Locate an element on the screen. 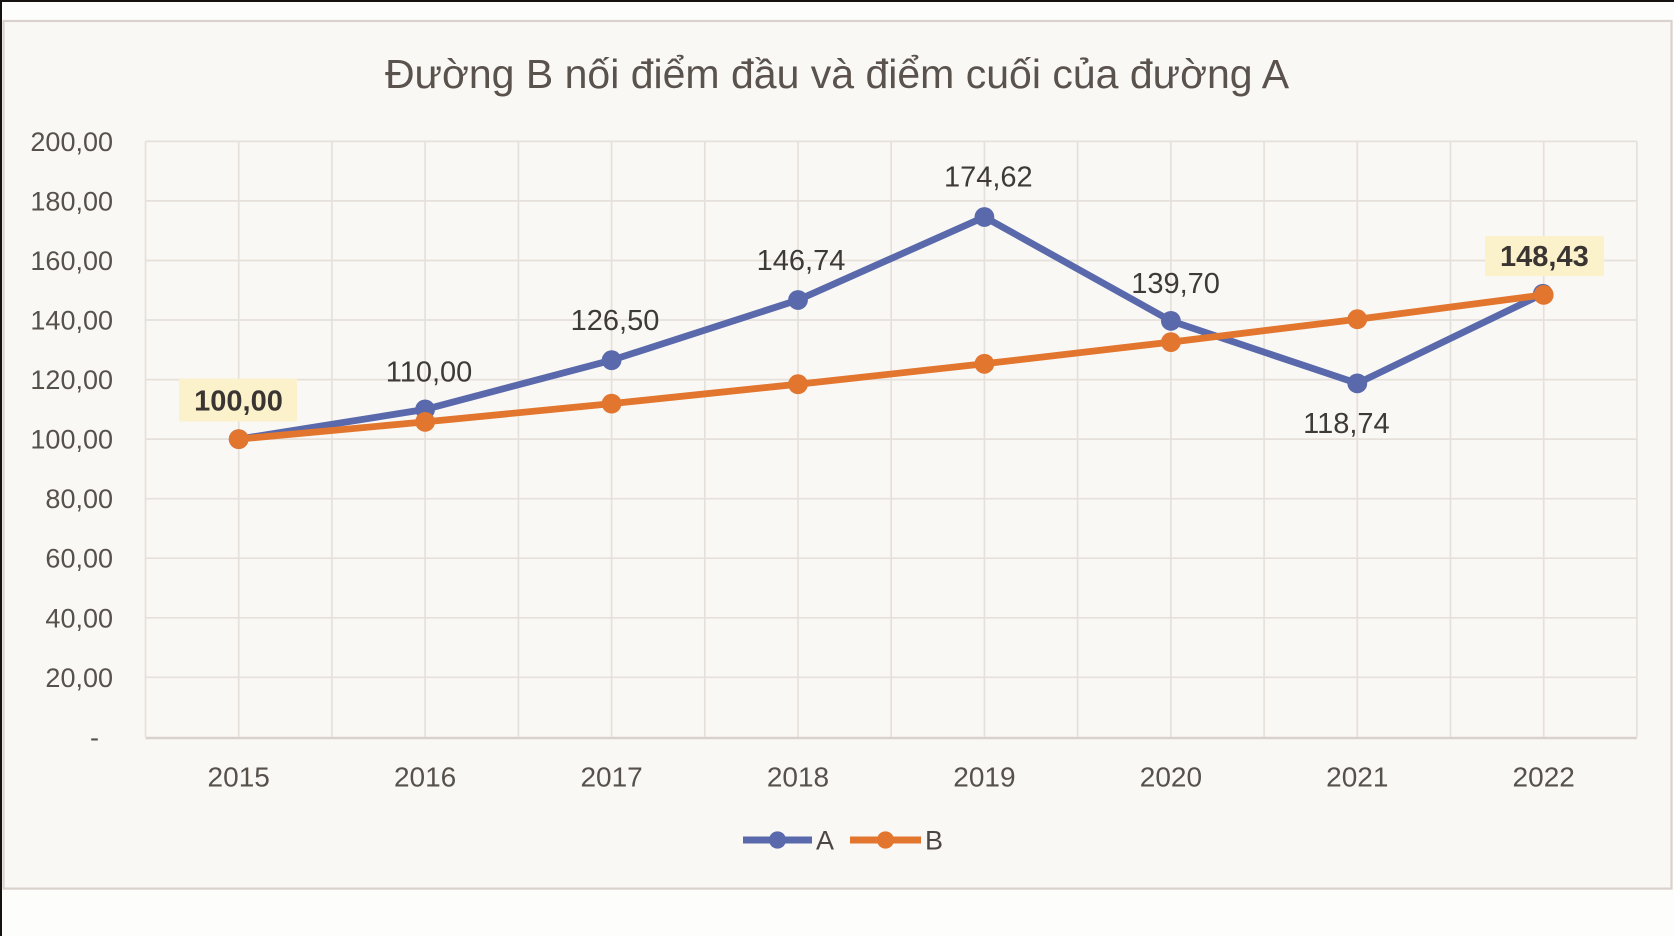  svg-text: 180,00 is located at coordinates (71, 201).